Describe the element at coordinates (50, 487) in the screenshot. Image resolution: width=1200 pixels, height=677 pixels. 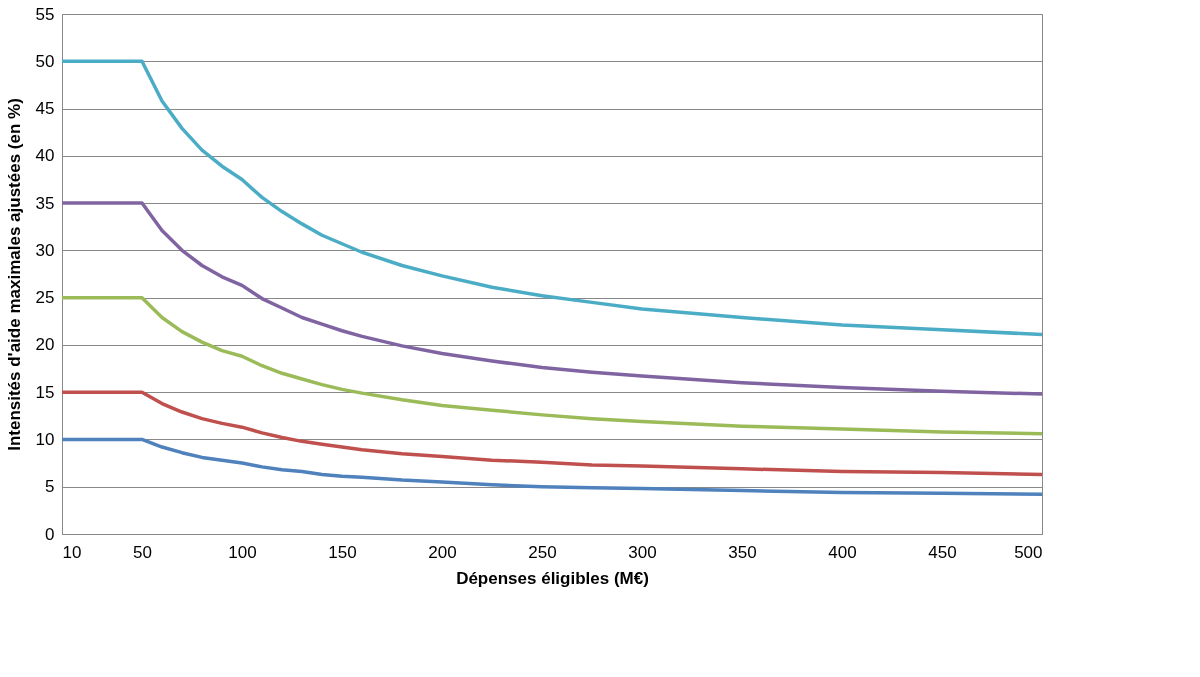
I see `y-tick-label: 5` at that location.